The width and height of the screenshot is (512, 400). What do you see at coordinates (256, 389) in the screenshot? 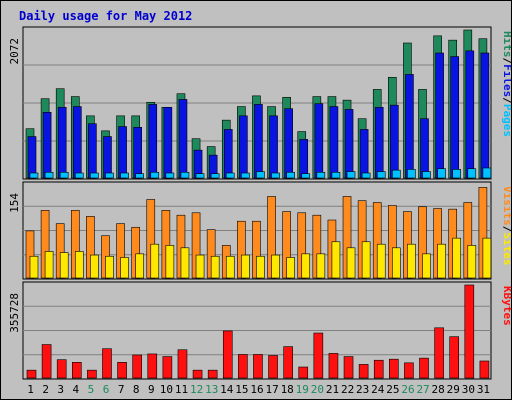
I see `day-label-16: 16` at bounding box center [256, 389].